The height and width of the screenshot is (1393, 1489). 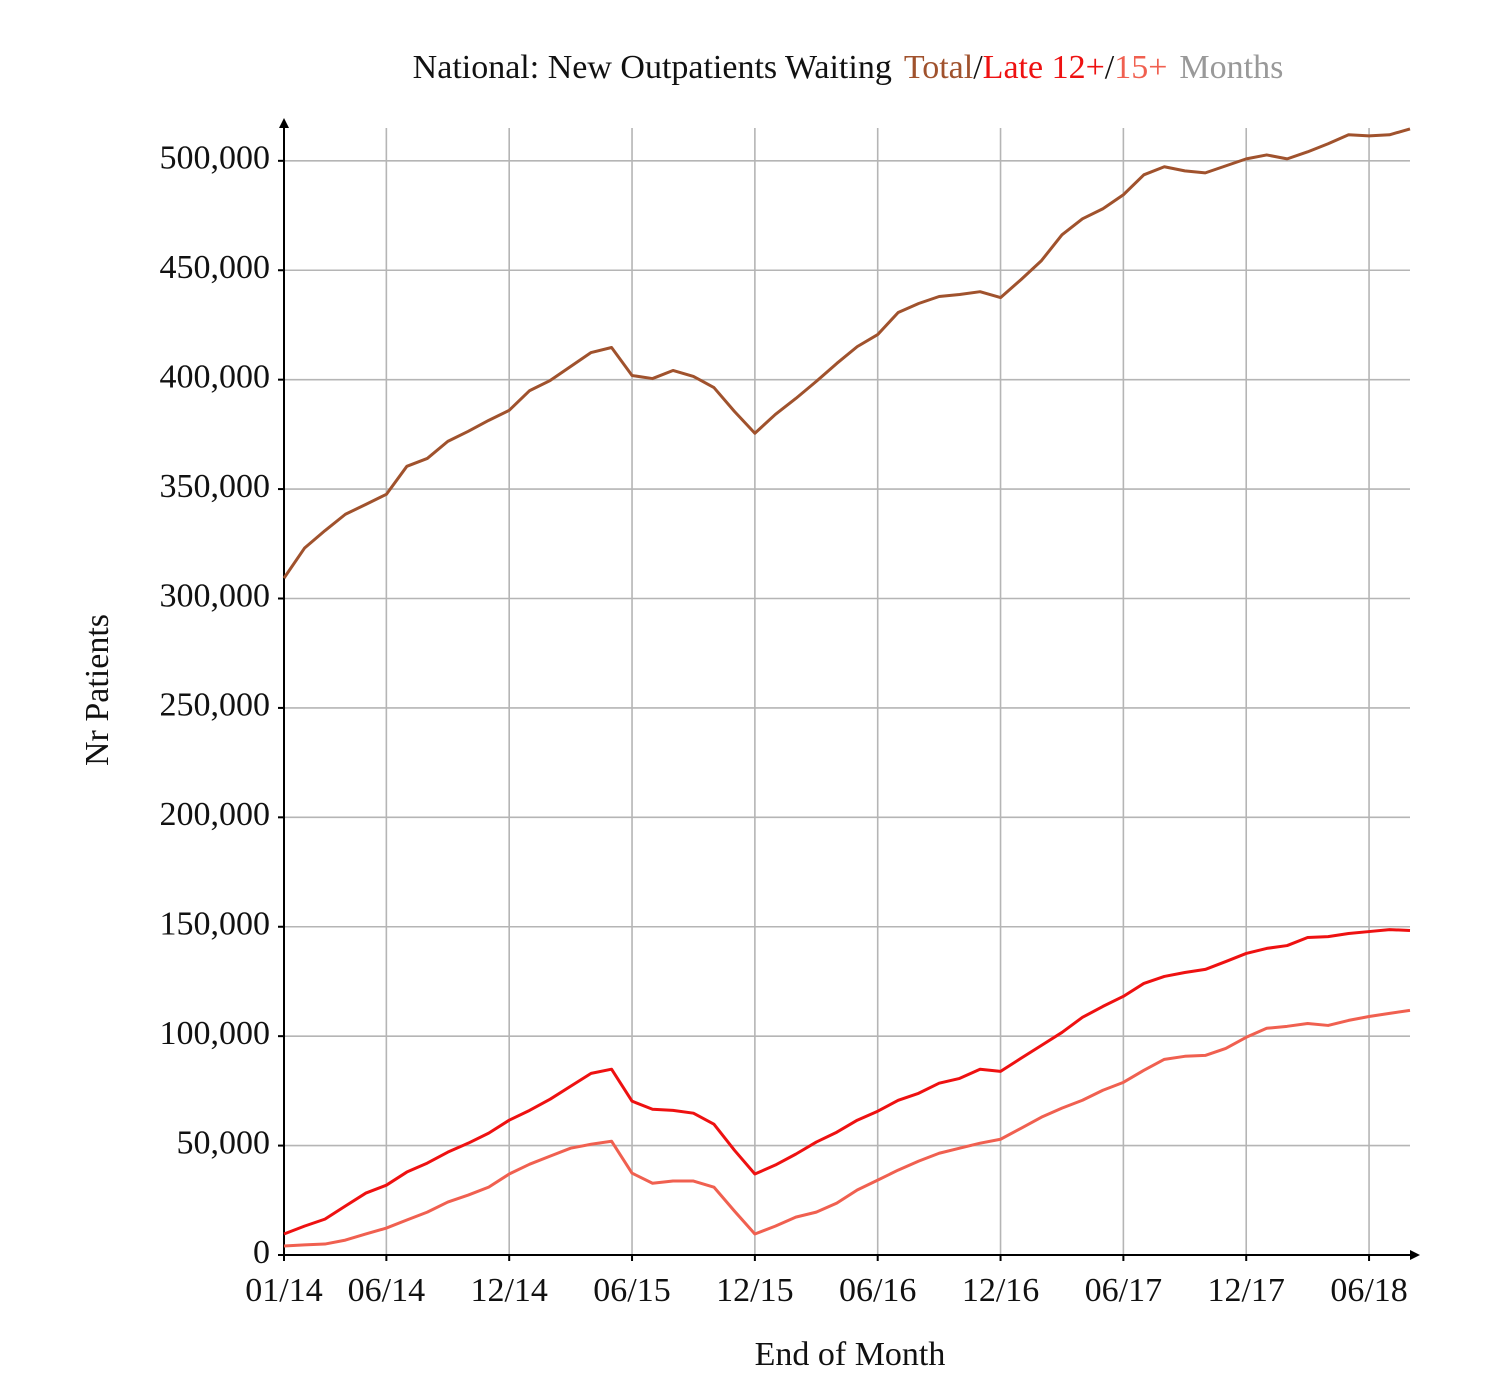 I want to click on title-text: National: New Outpatients Waiting, so click(x=652, y=67).